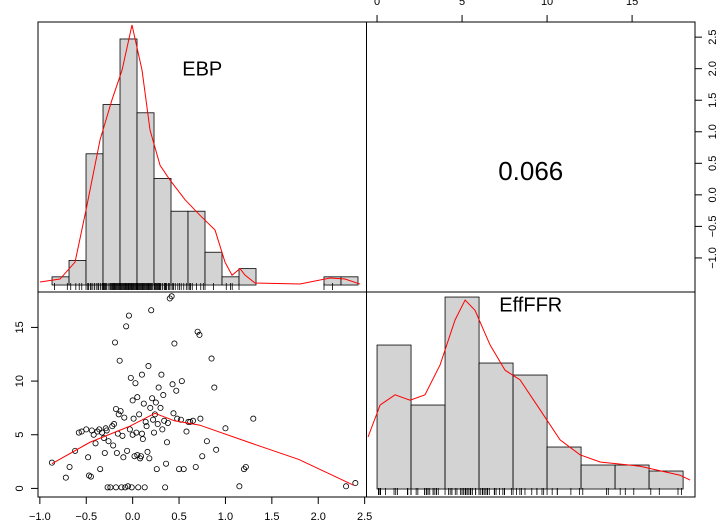  Describe the element at coordinates (20, 327) in the screenshot. I see `y-tick-label: 15` at that location.